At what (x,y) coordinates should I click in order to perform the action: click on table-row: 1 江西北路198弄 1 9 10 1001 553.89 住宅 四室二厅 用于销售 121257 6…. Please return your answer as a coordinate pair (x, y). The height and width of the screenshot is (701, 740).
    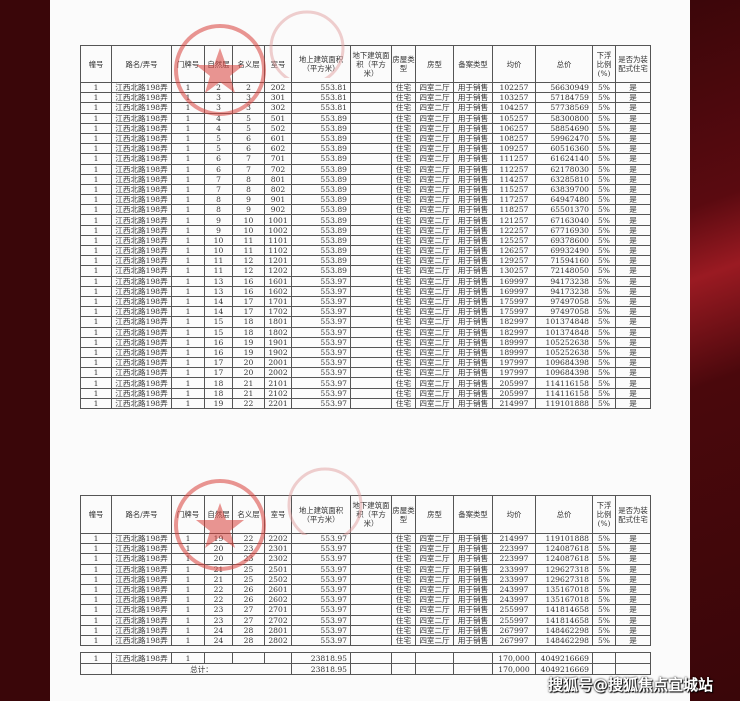
    Looking at the image, I should click on (365, 220).